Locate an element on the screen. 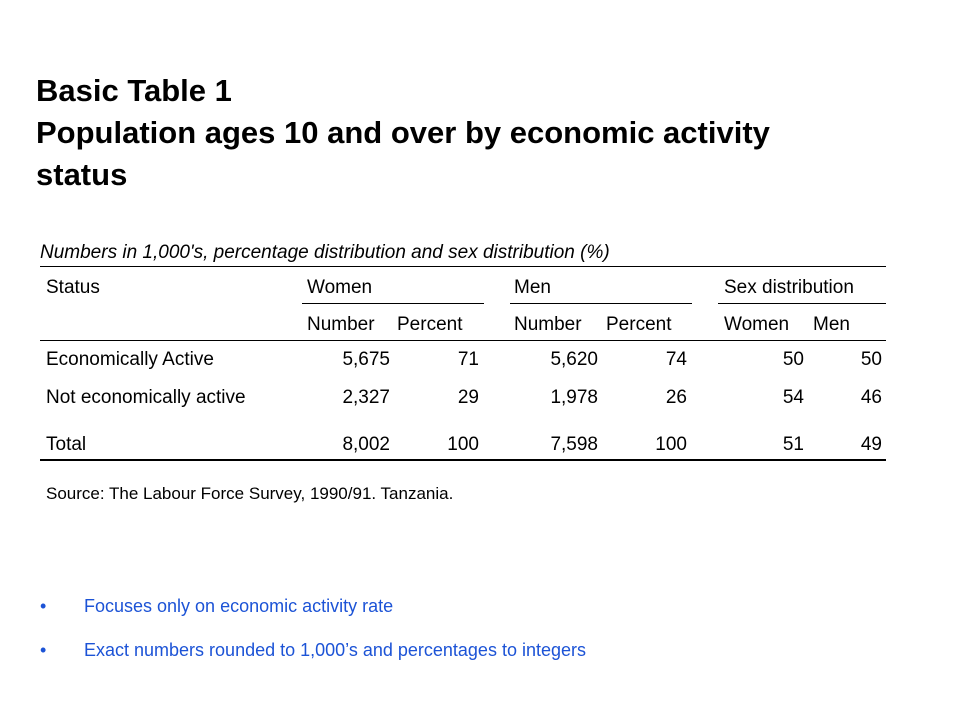  sex-group-rule is located at coordinates (802, 303).